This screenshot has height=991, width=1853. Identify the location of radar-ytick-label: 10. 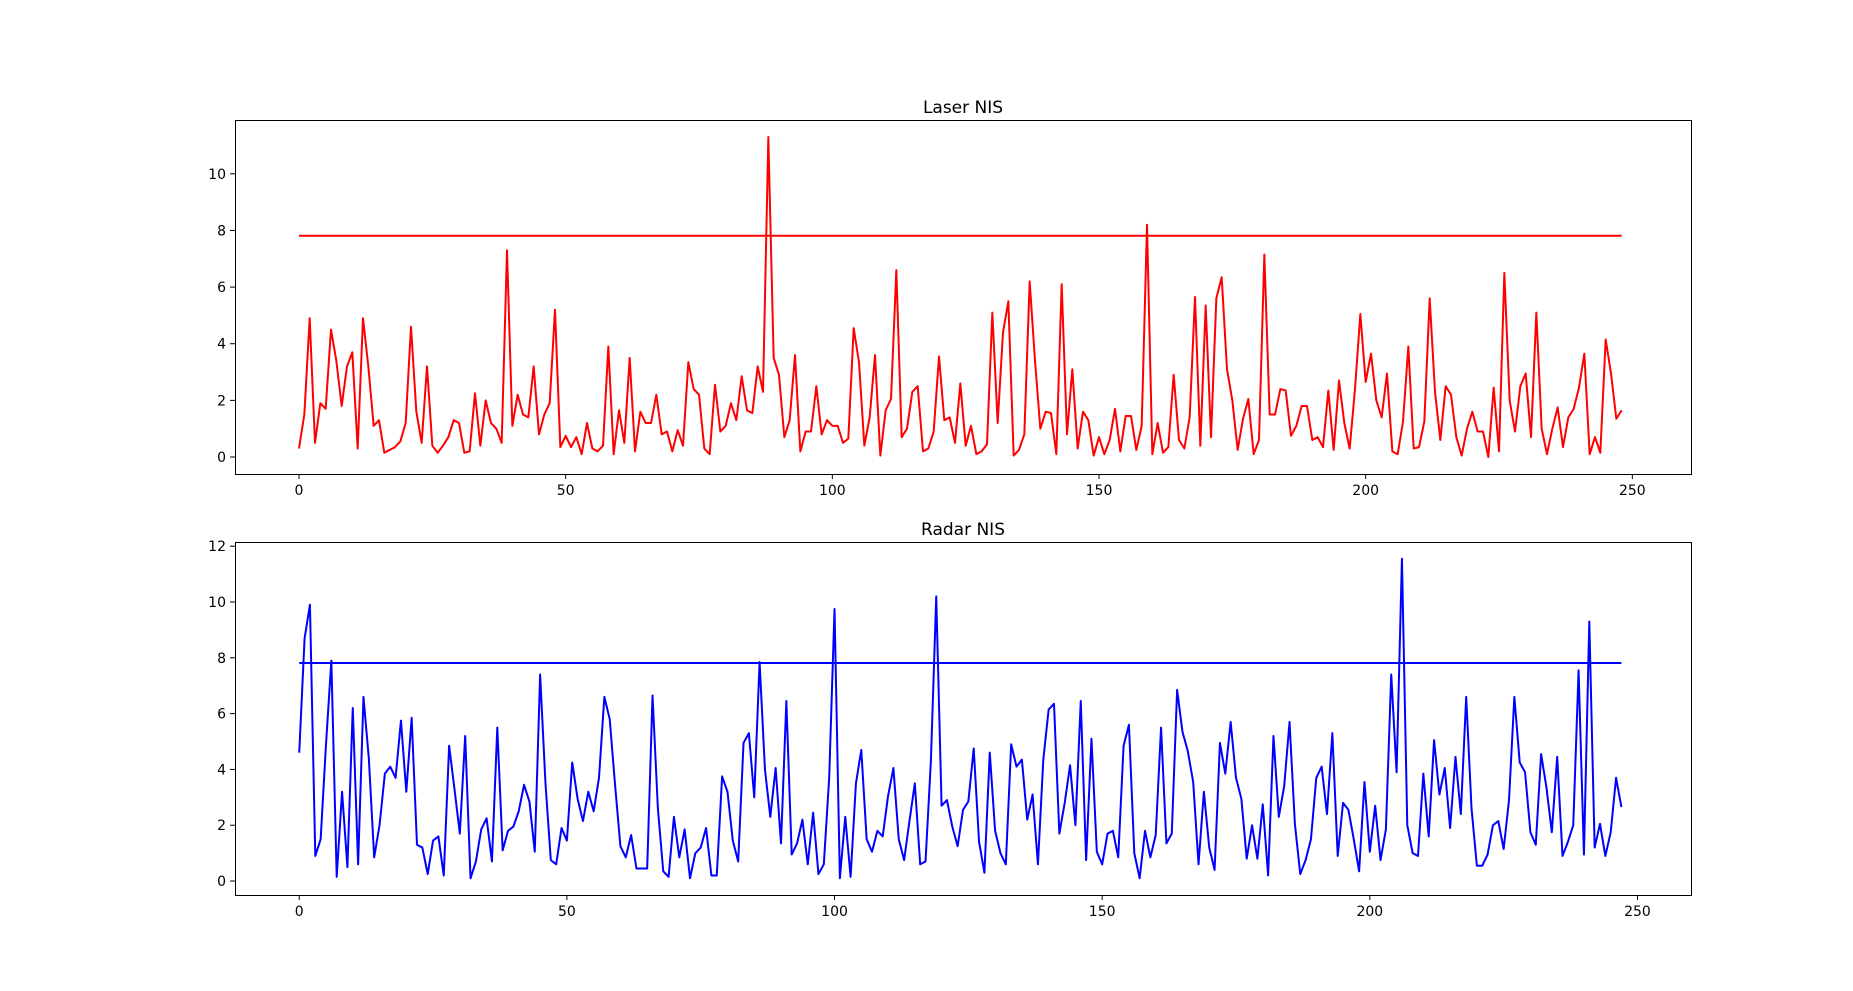
(217, 603).